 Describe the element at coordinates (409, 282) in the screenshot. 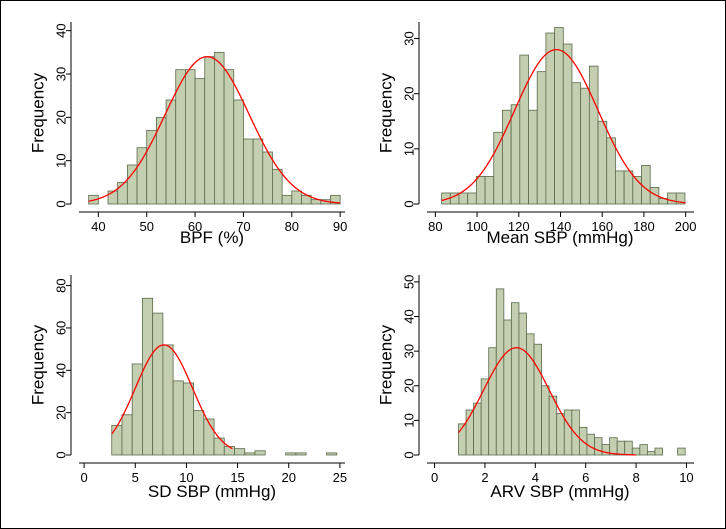

I see `y-tick-label: 50` at that location.